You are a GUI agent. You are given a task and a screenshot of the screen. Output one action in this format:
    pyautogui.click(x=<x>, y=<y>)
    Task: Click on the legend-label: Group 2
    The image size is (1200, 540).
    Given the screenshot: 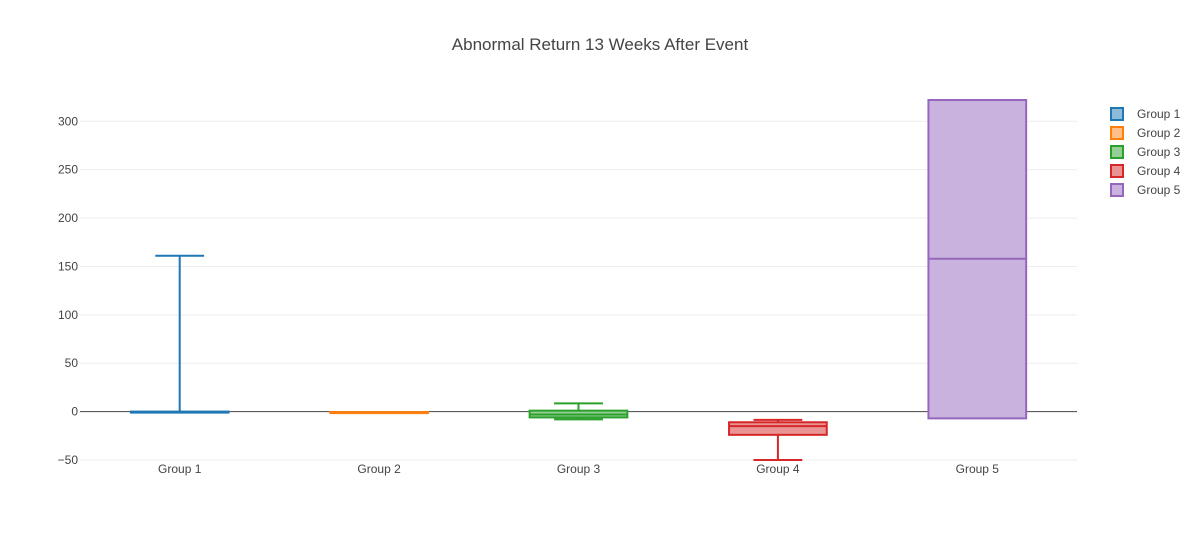 What is the action you would take?
    pyautogui.click(x=1159, y=133)
    